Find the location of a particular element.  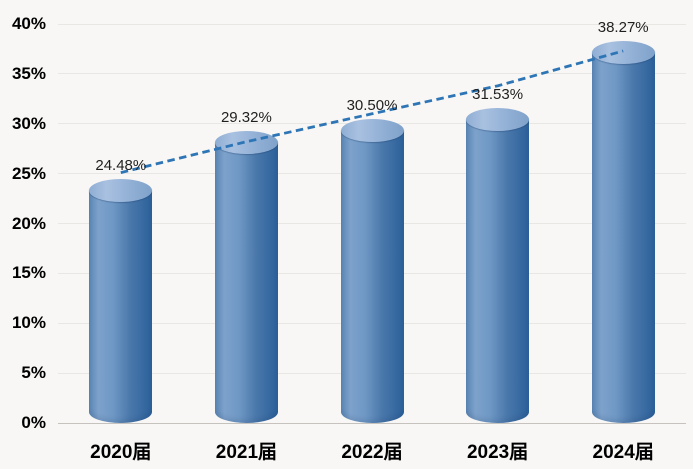

x-axis-category-label: 2020届 is located at coordinates (121, 452).